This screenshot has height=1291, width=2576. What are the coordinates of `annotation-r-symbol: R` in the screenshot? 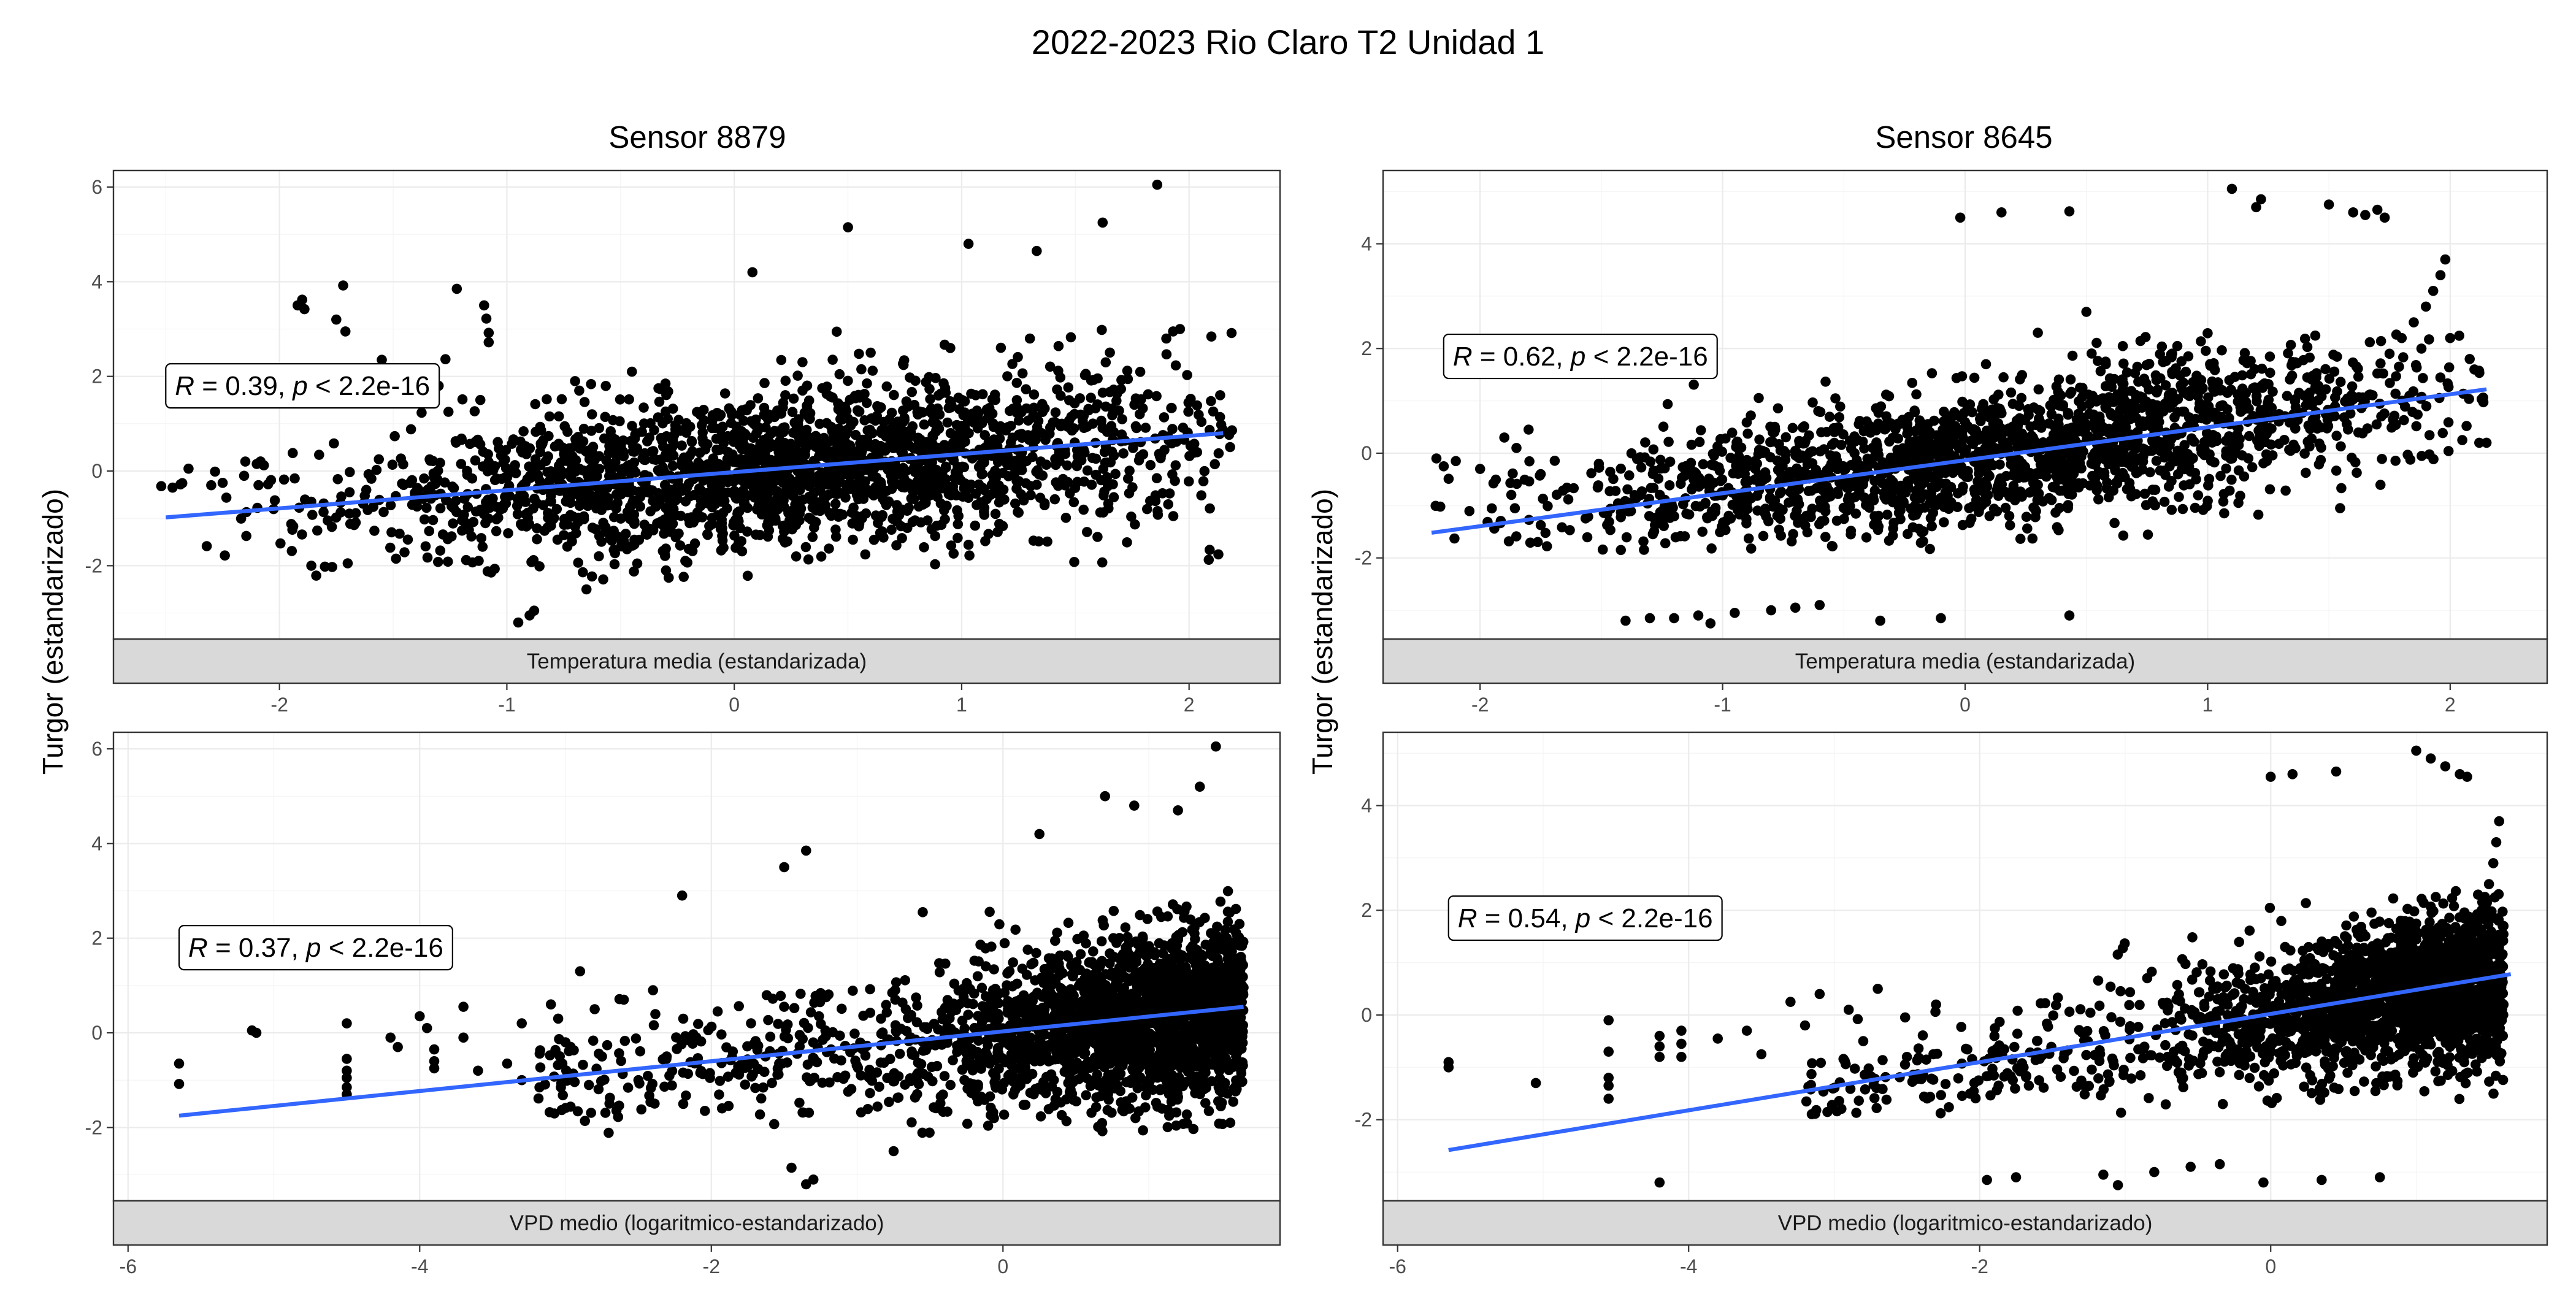 It's located at (184, 386).